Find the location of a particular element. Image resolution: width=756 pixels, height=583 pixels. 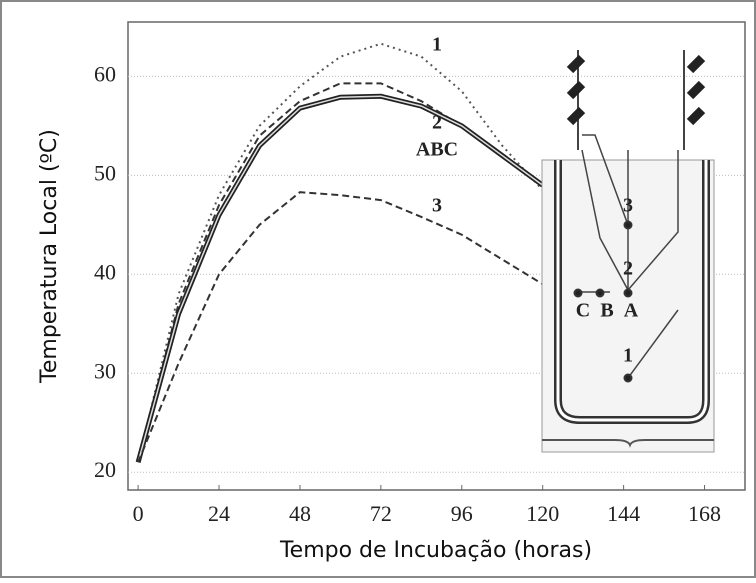

x-tick-label: 72 is located at coordinates (381, 513).